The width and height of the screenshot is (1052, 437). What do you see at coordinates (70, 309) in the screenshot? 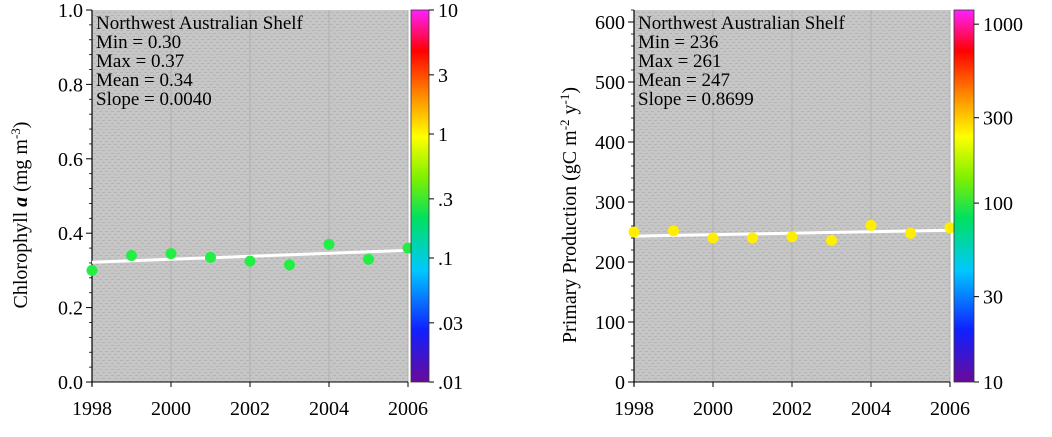
I see `y-tick-label: 0.2` at bounding box center [70, 309].